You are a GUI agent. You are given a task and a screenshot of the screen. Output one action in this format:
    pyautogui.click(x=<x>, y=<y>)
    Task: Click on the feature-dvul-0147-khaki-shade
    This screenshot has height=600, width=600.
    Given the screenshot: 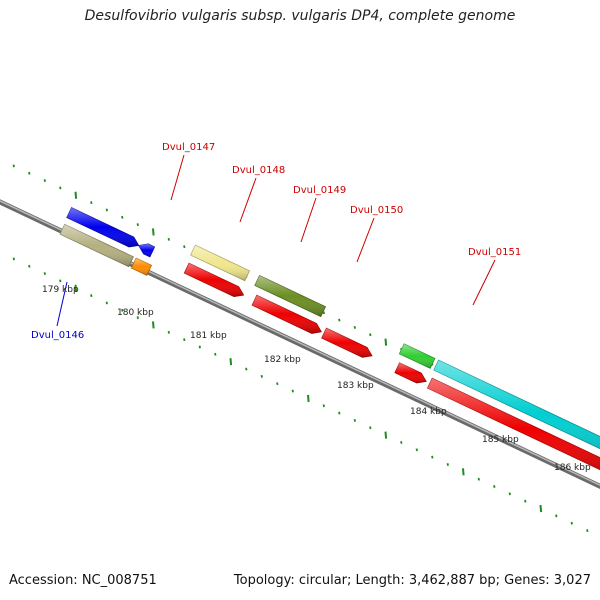 What is the action you would take?
    pyautogui.click(x=220, y=263)
    